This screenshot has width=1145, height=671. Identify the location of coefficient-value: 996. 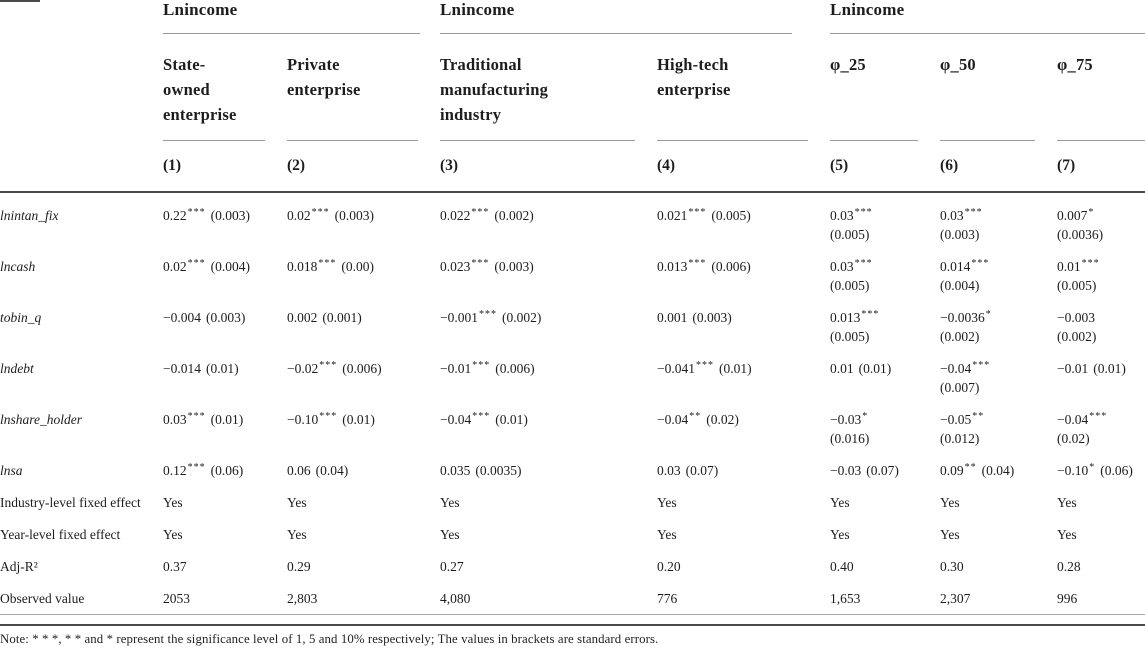
(1067, 598).